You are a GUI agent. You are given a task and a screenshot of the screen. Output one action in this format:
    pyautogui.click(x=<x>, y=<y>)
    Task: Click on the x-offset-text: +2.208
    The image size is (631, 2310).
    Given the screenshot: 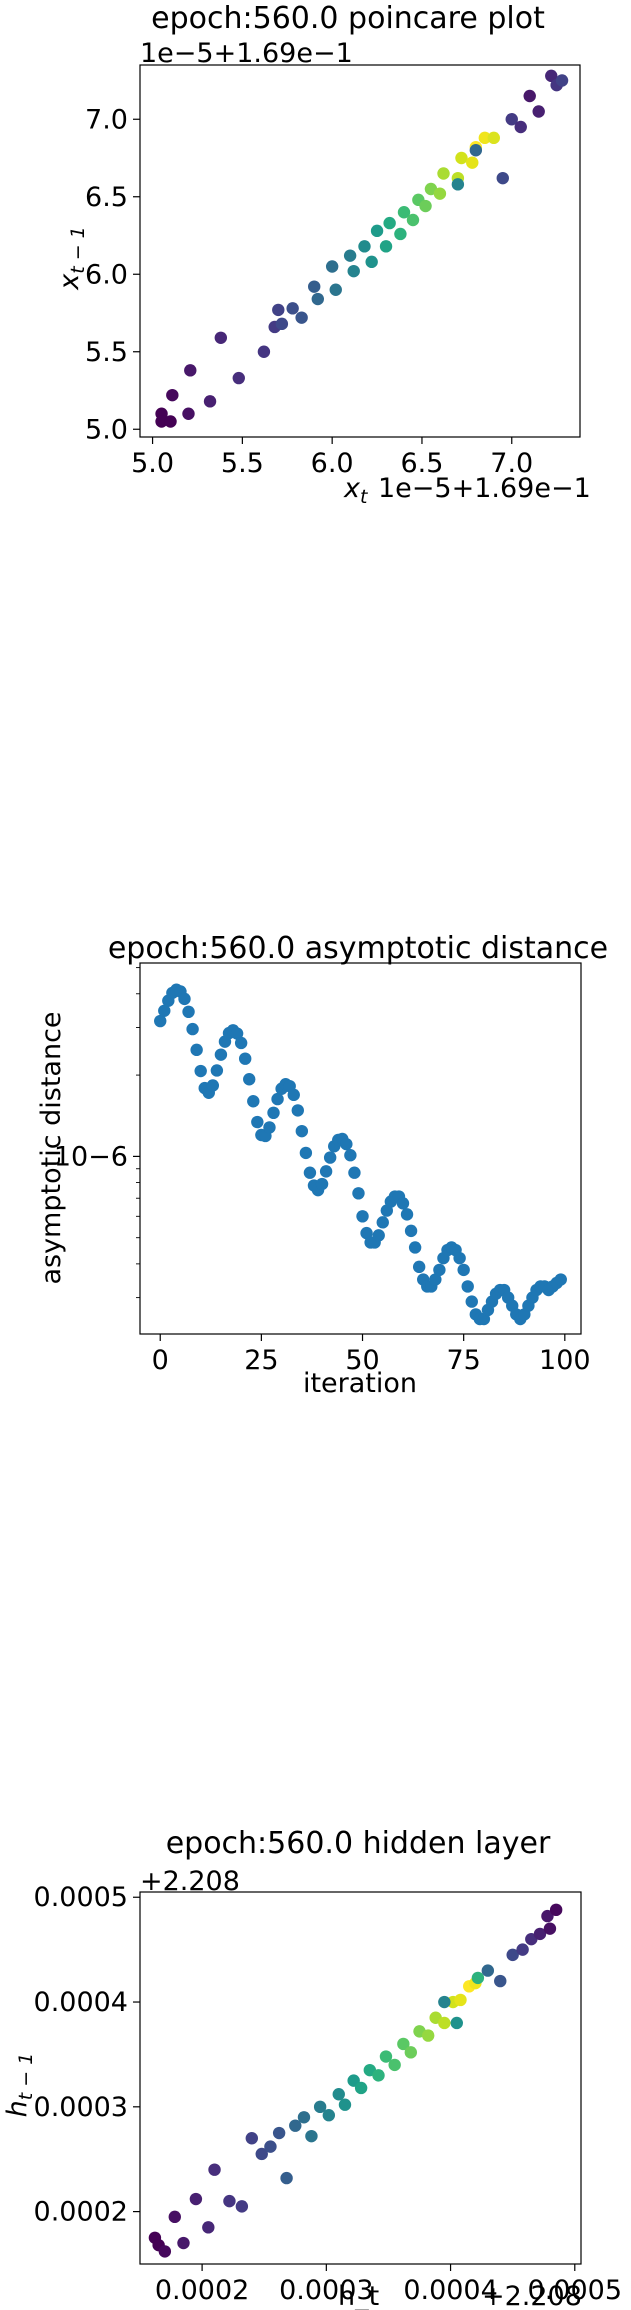 What is the action you would take?
    pyautogui.click(x=532, y=2295)
    